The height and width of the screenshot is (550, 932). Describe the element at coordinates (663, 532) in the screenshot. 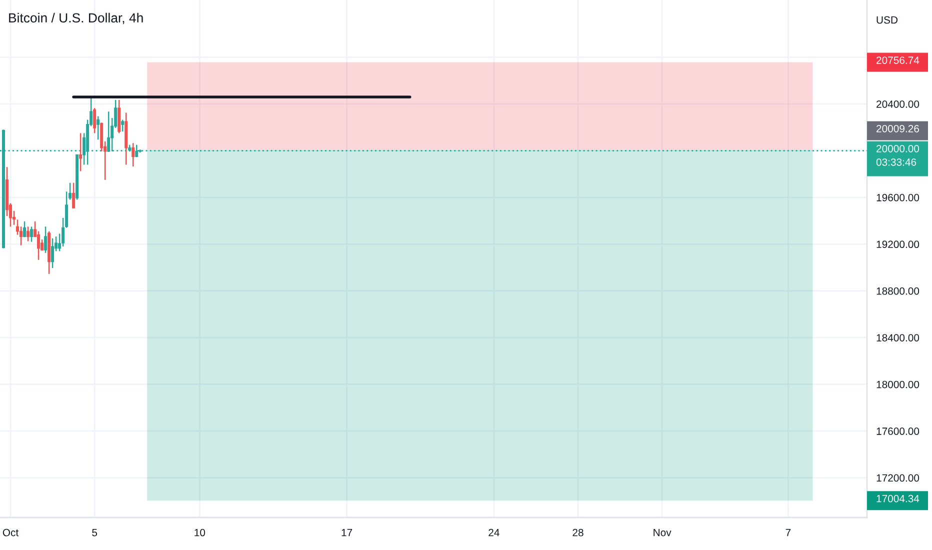

I see `x-tick-label: Nov` at that location.